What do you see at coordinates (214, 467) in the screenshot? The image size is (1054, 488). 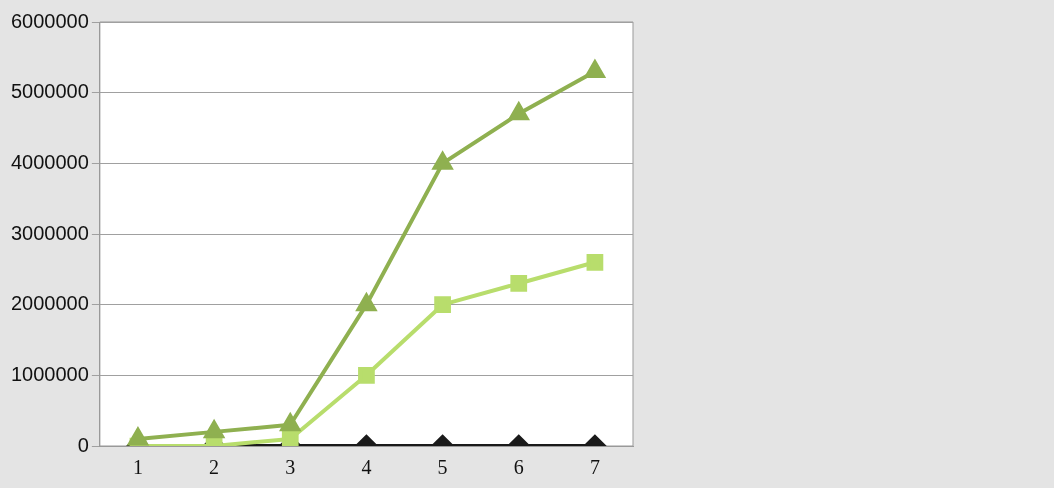 I see `x-tick-label: 2` at bounding box center [214, 467].